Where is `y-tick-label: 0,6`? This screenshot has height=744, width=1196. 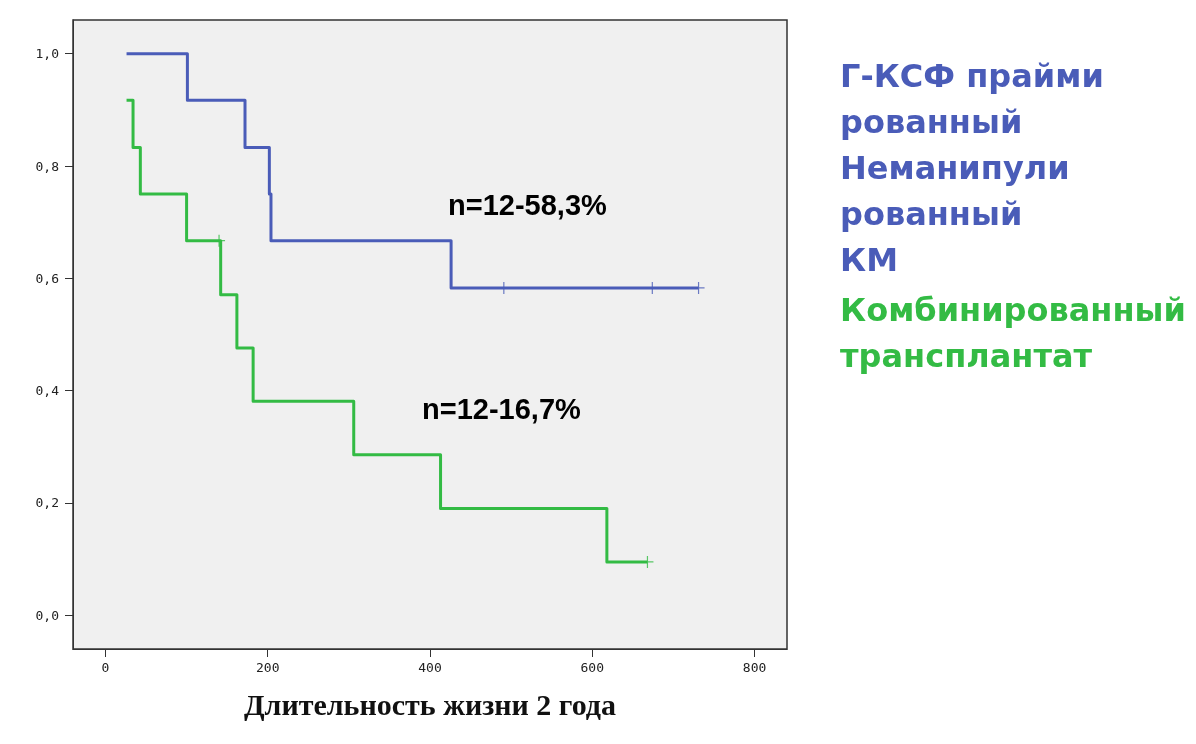
y-tick-label: 0,6 is located at coordinates (47, 278).